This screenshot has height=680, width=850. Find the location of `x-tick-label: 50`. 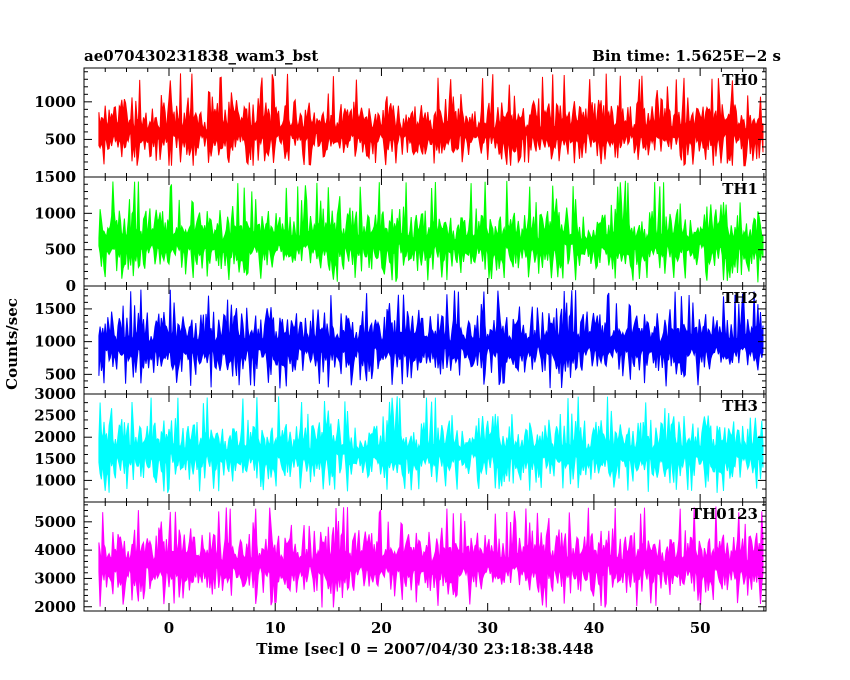

x-tick-label: 50 is located at coordinates (700, 628).